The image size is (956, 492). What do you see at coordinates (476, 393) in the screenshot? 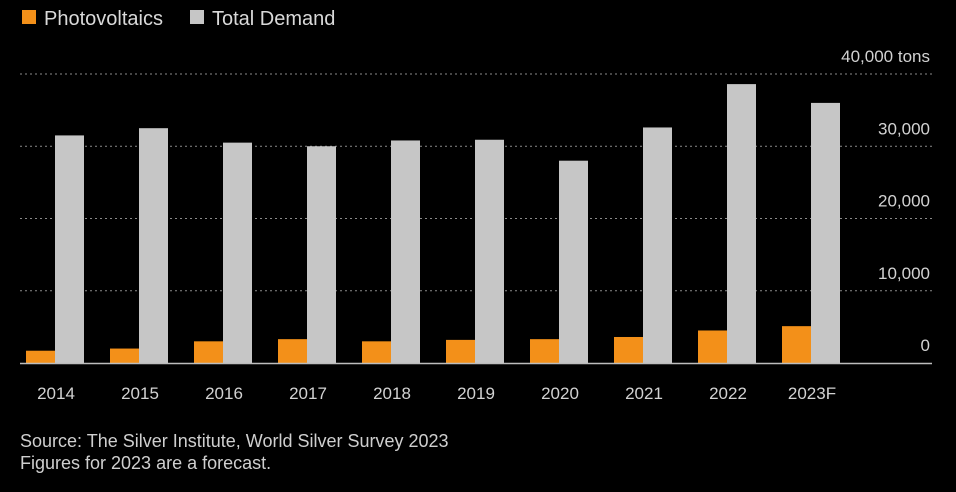
I see `x-tick-label: 2019` at bounding box center [476, 393].